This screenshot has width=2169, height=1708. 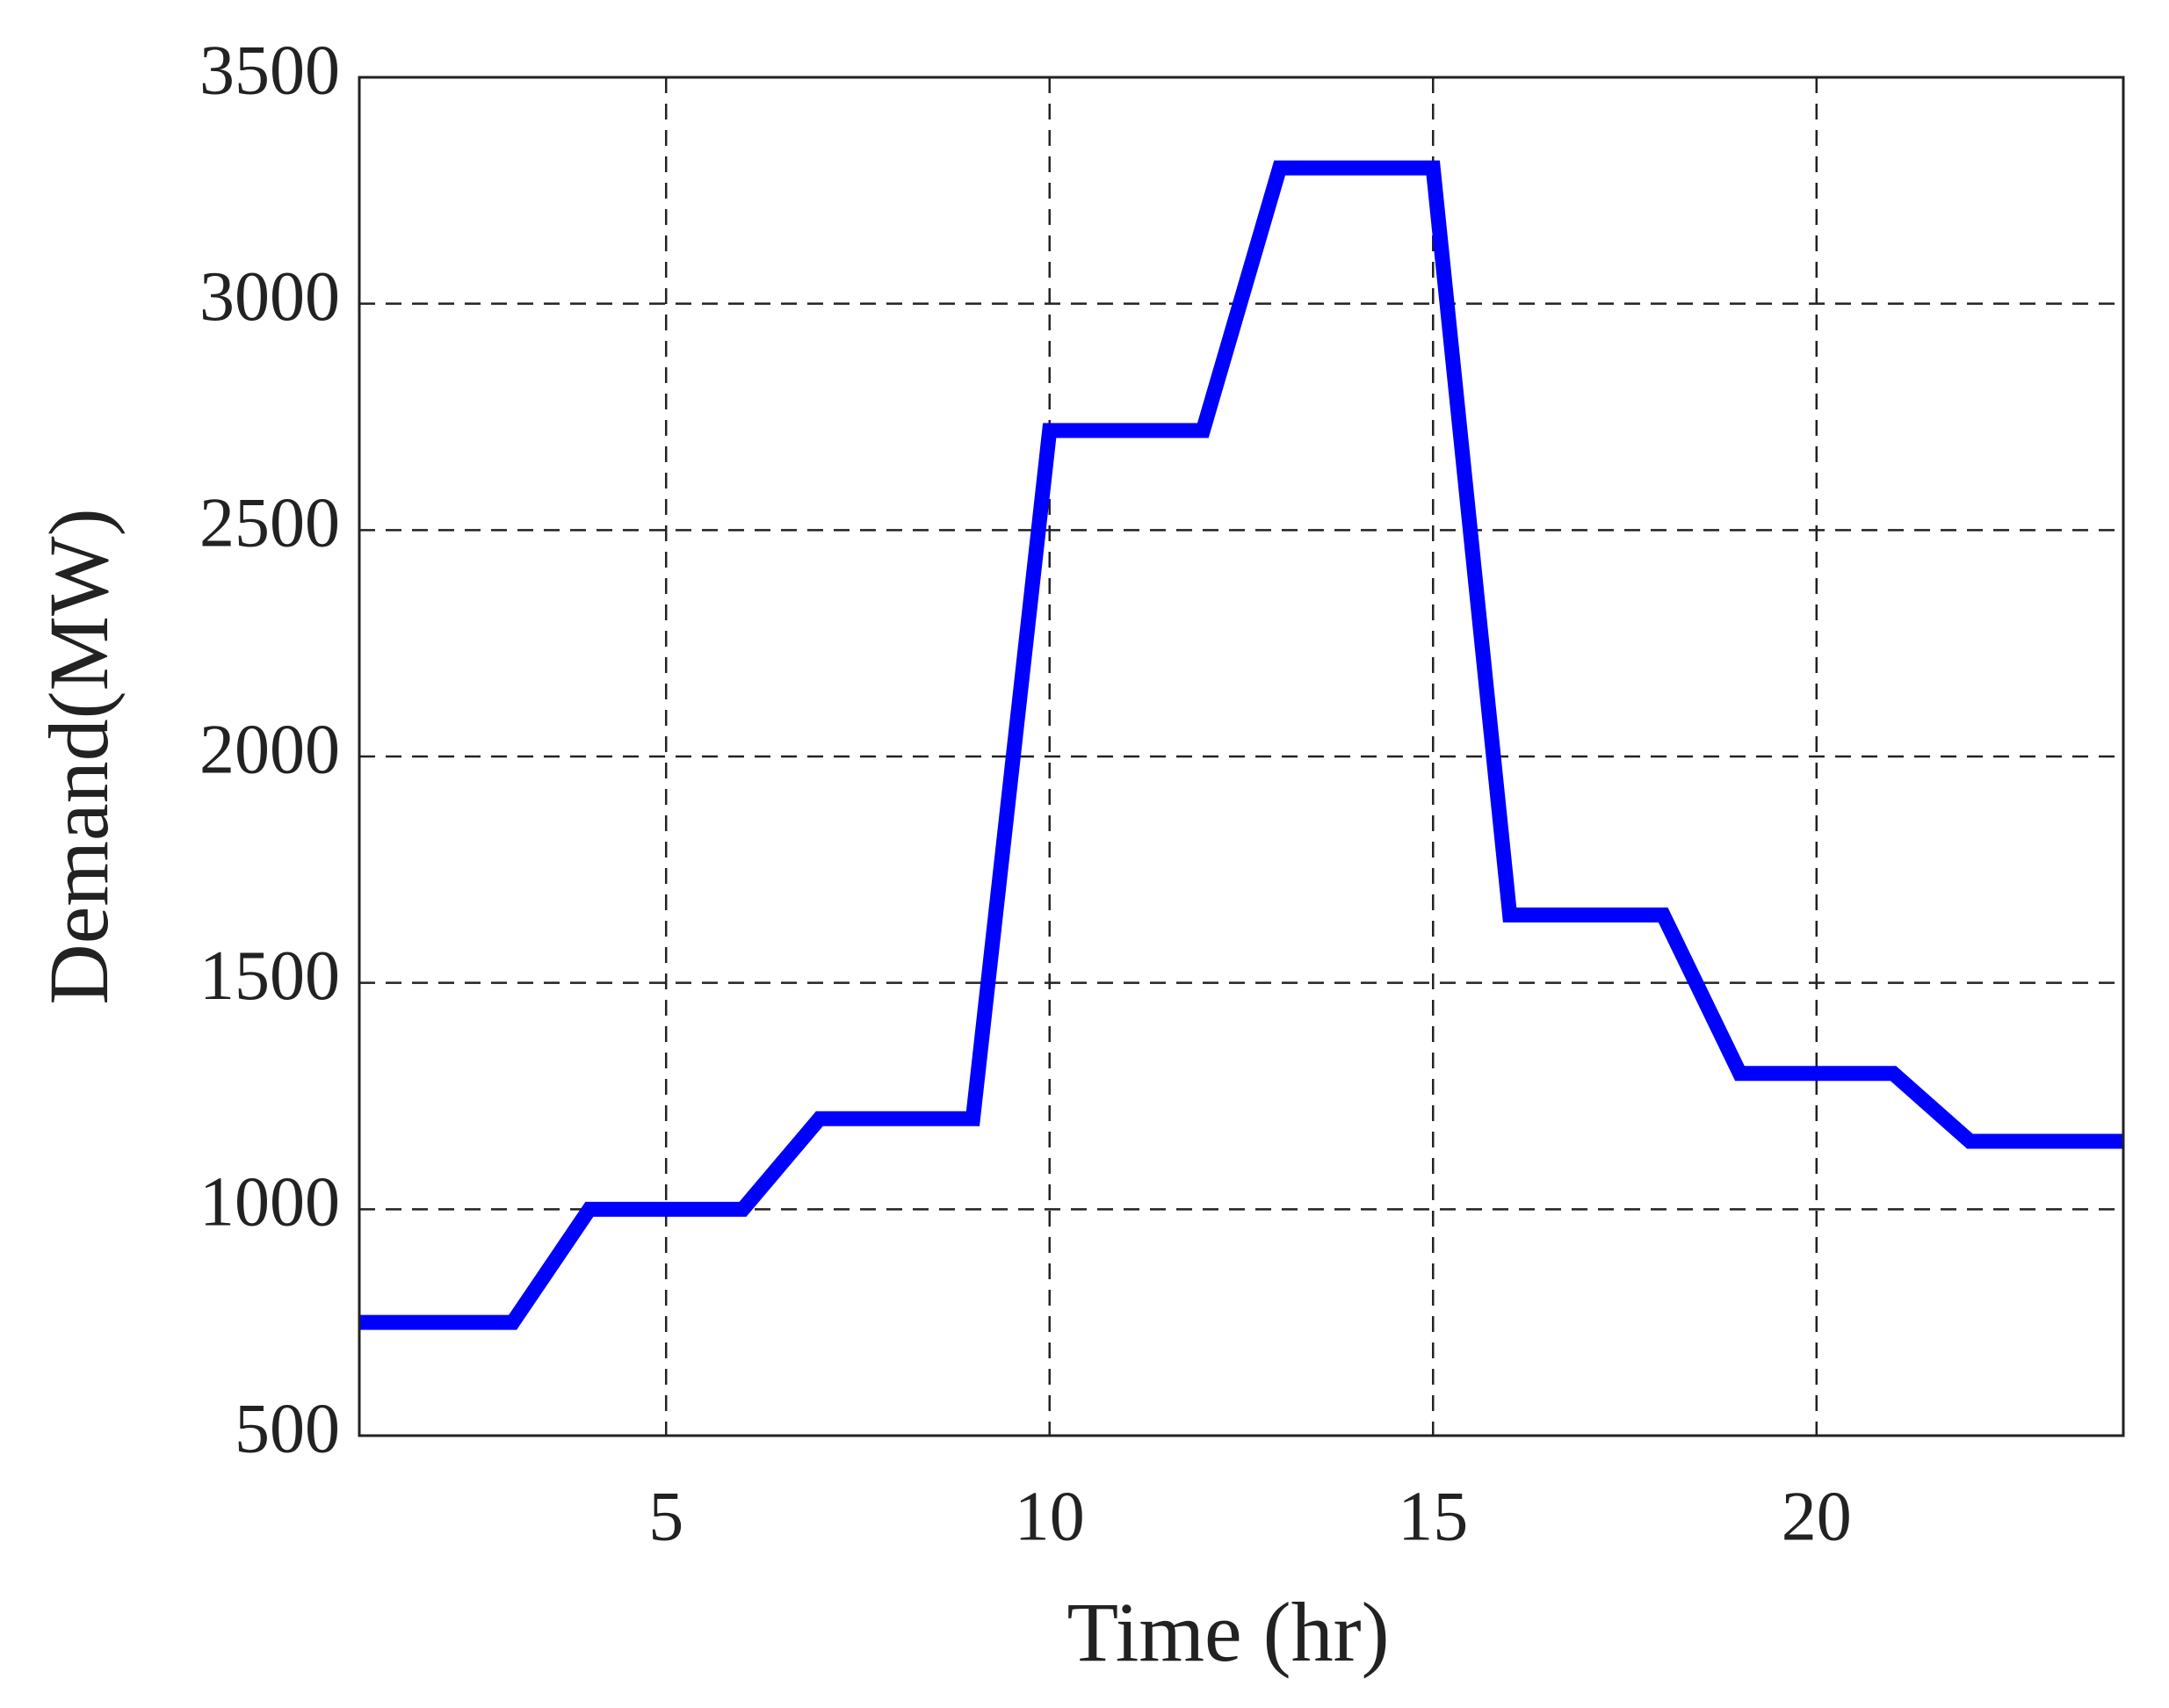 What do you see at coordinates (1433, 1516) in the screenshot?
I see `x-tick-label: 15` at bounding box center [1433, 1516].